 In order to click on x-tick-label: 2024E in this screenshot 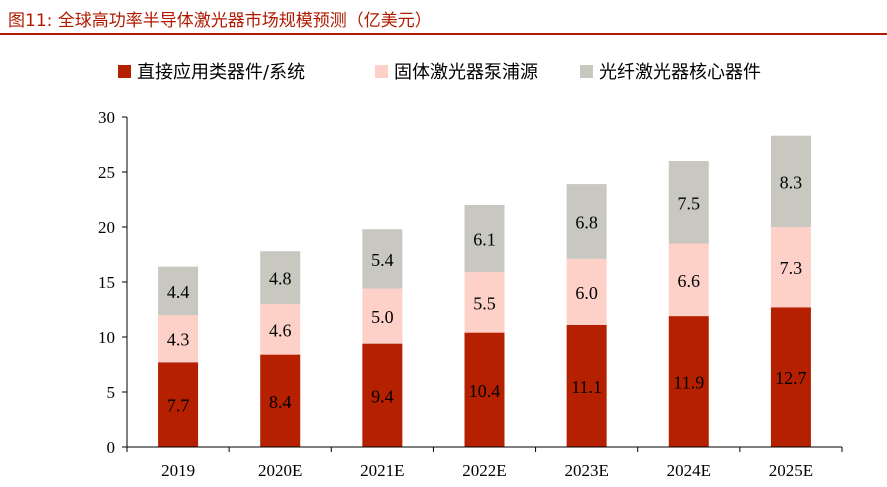, I will do `click(689, 470)`.